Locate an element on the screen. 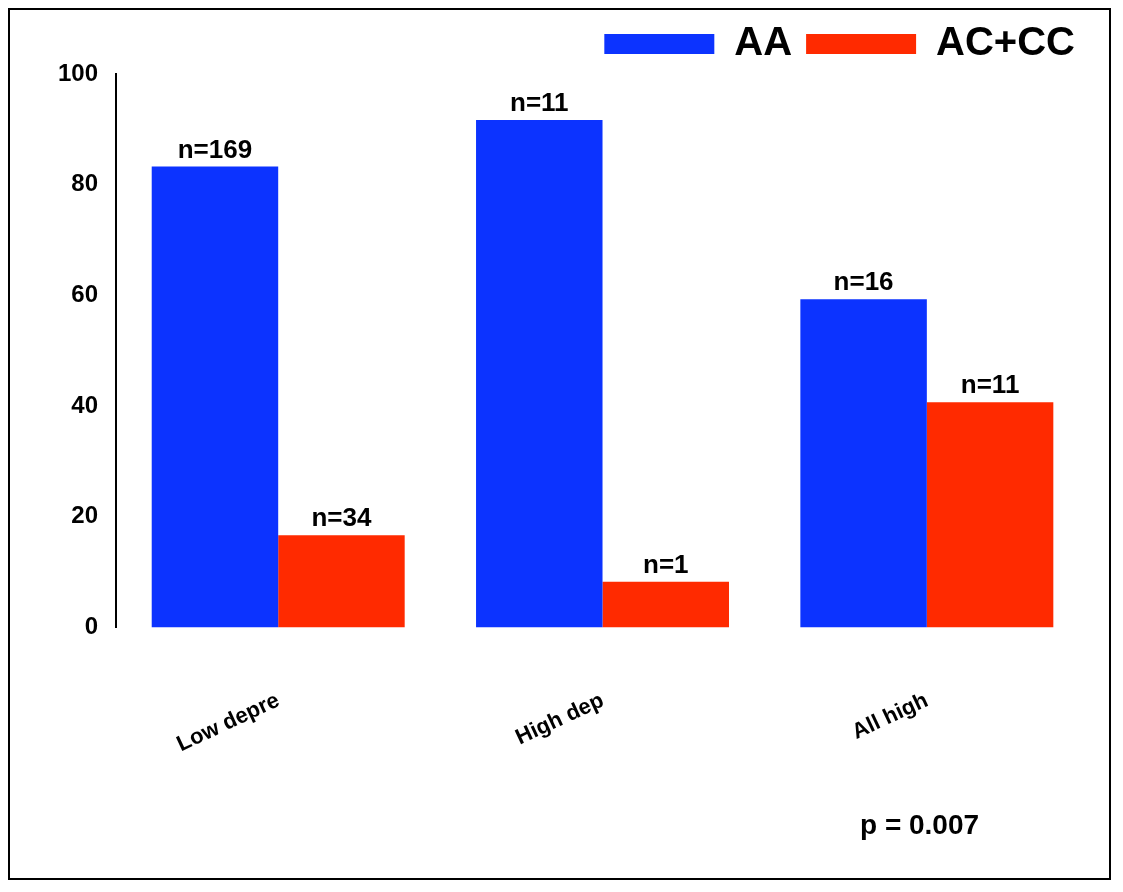  y-tick-label: 80 is located at coordinates (85, 183).